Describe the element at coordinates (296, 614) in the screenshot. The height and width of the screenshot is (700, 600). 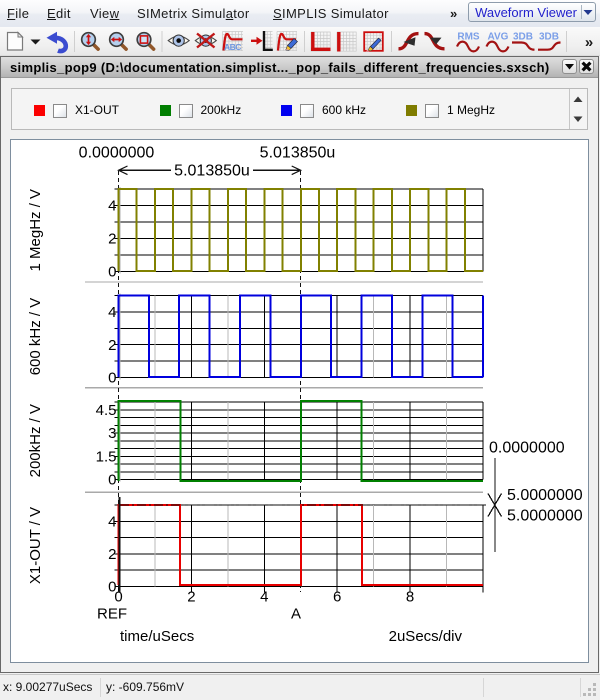
I see `svg-text: A` at that location.